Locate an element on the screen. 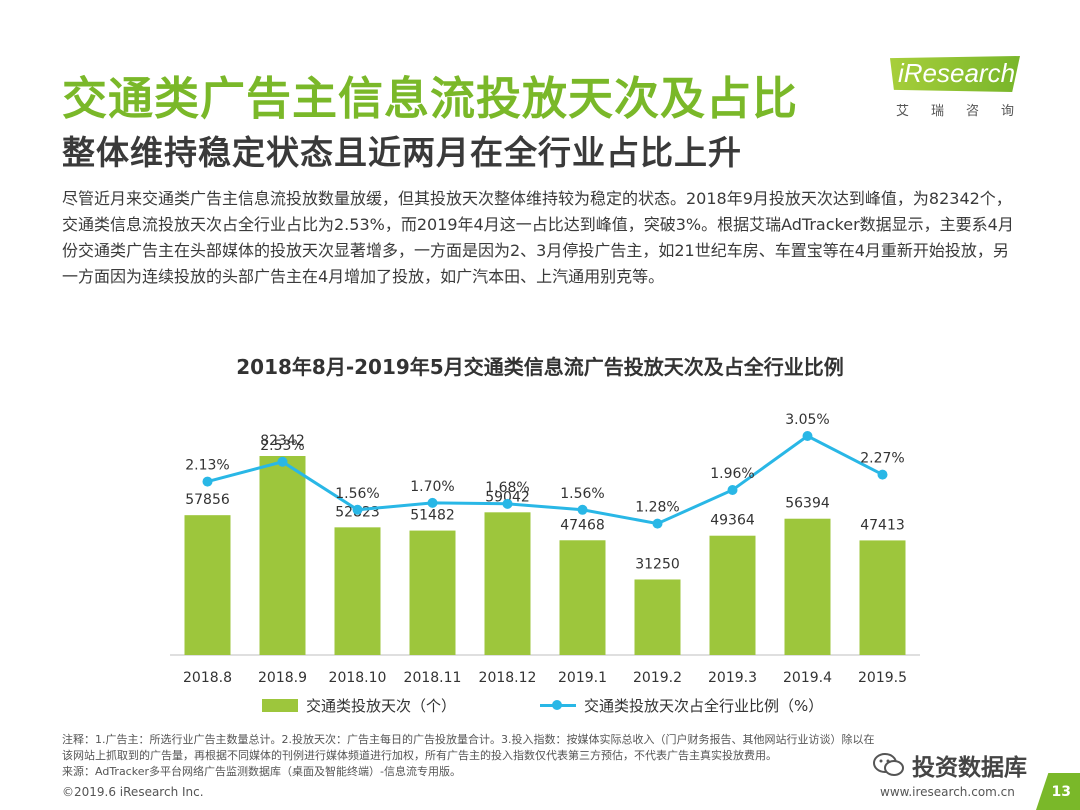 The image size is (1080, 810). page-number-text: 13 is located at coordinates (1061, 792).